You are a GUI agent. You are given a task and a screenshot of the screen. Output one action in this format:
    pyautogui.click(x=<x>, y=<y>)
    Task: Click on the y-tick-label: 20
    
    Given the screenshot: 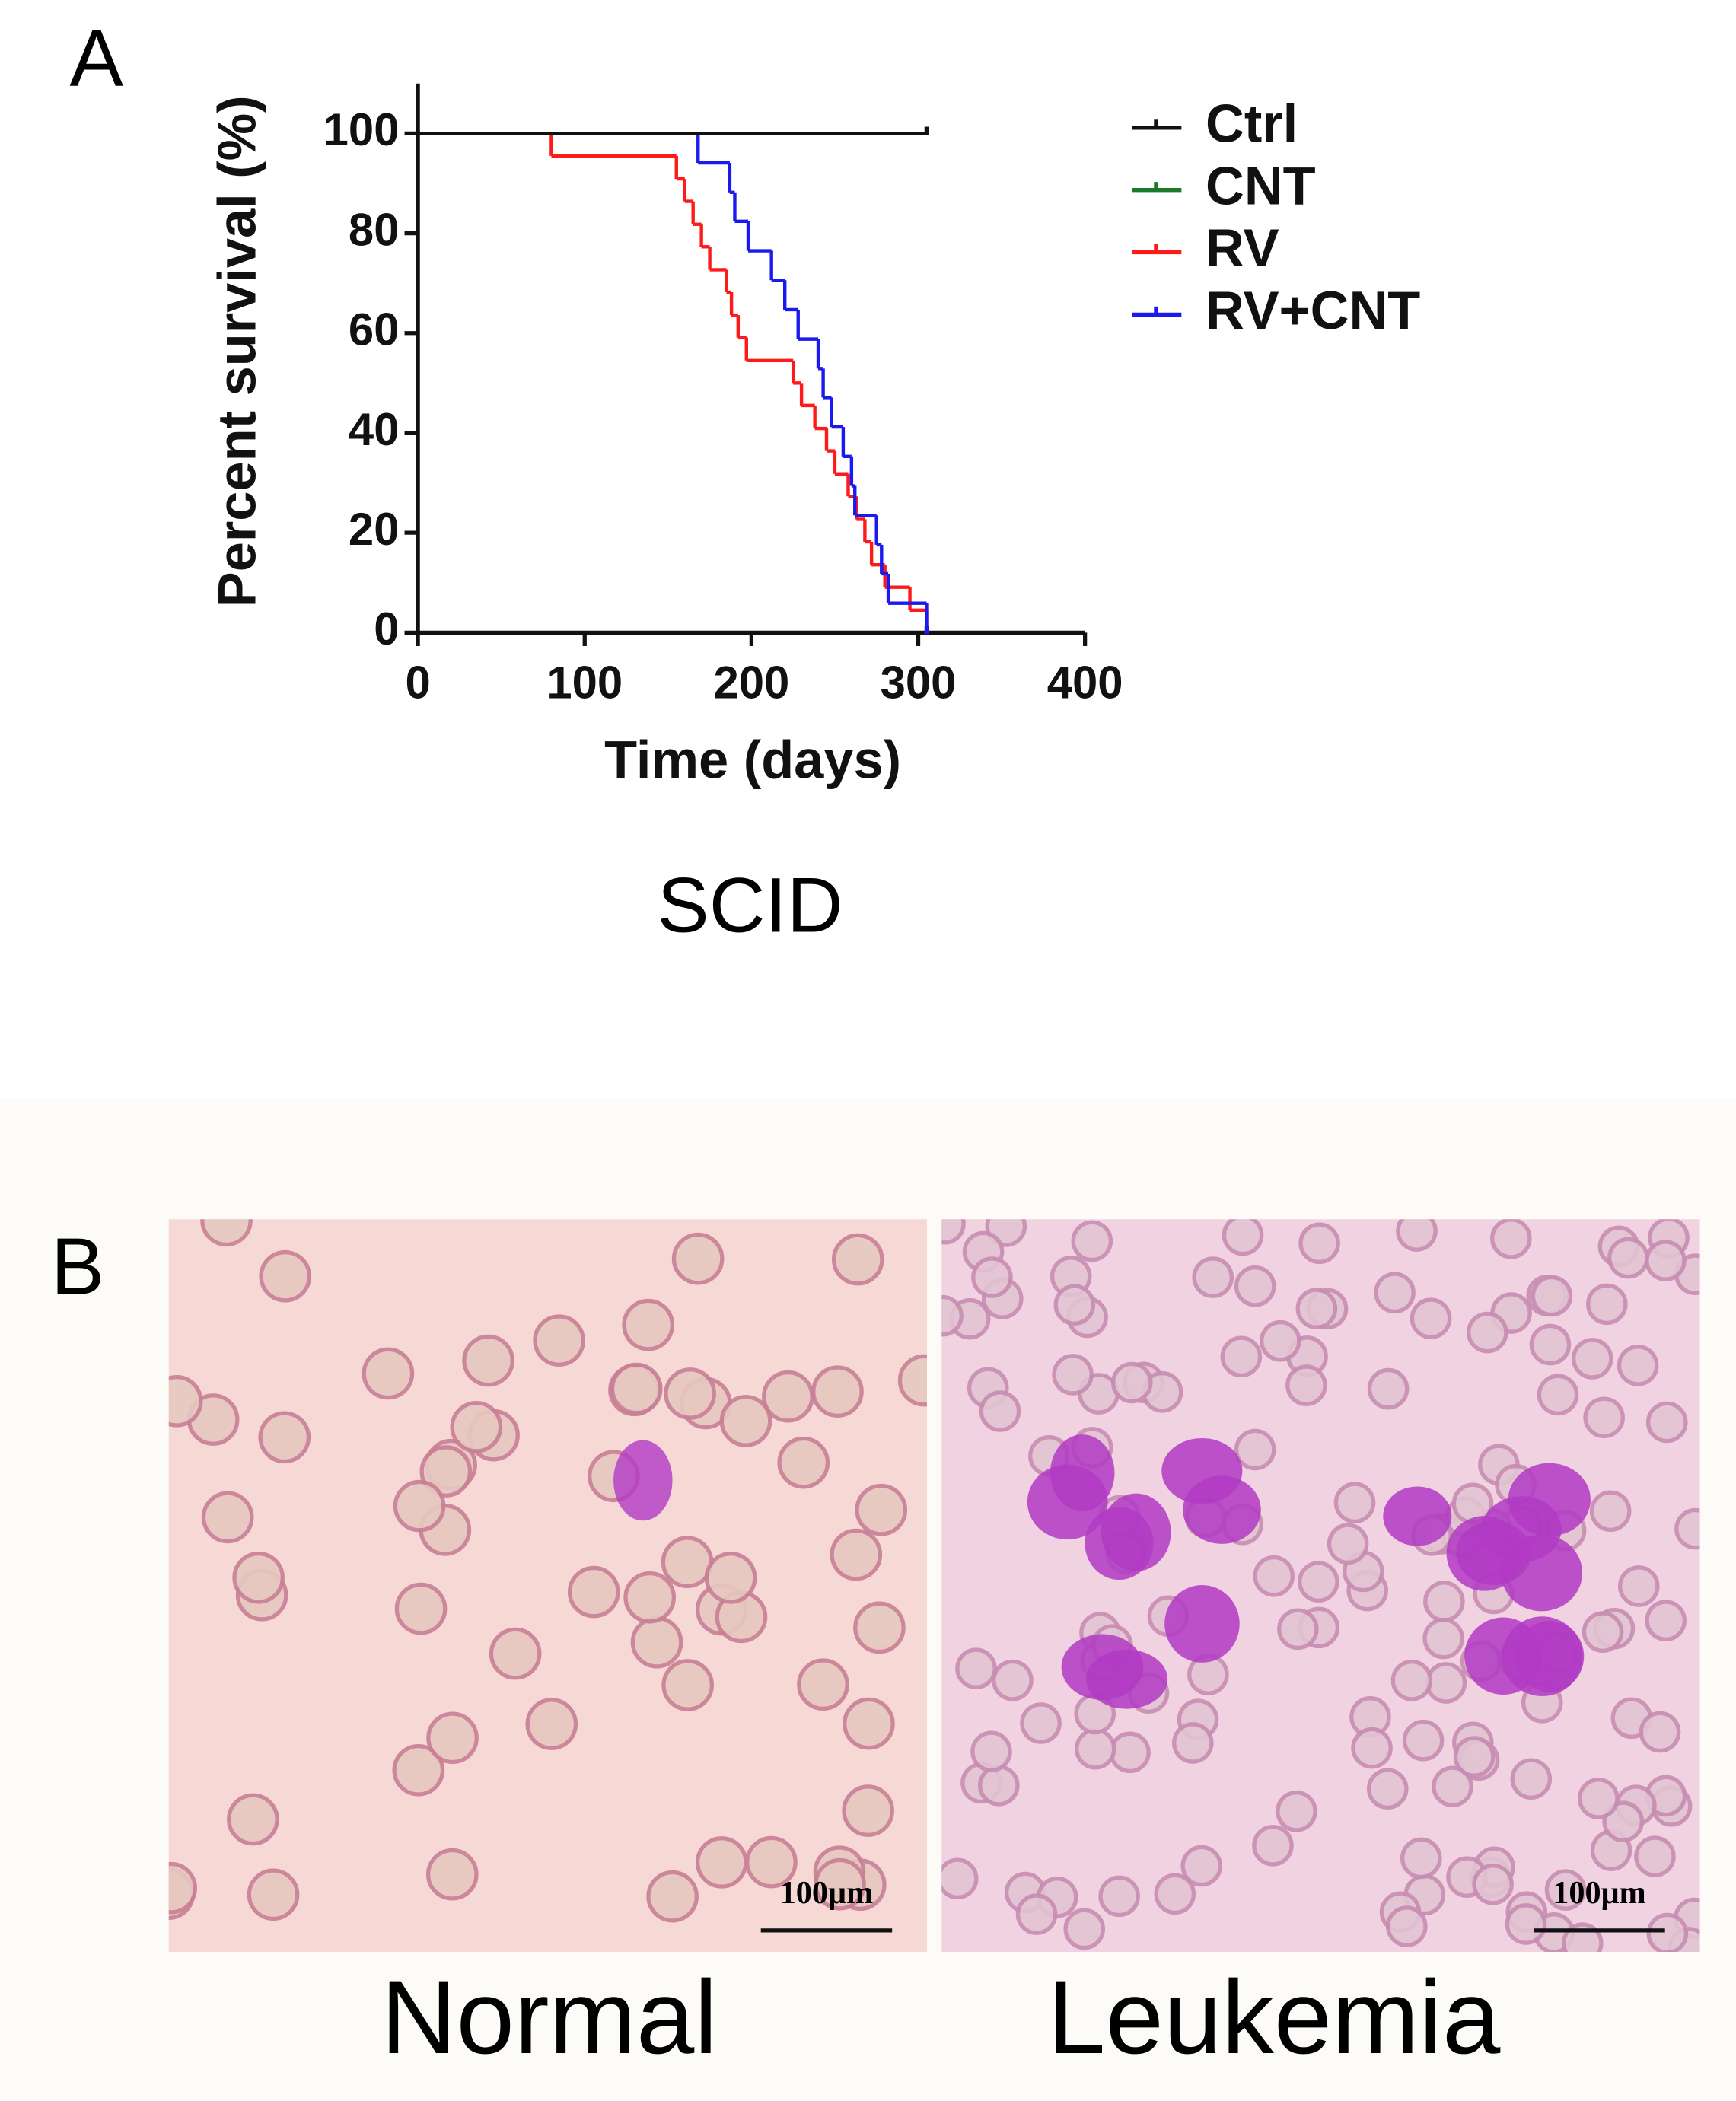 What is the action you would take?
    pyautogui.click(x=374, y=529)
    